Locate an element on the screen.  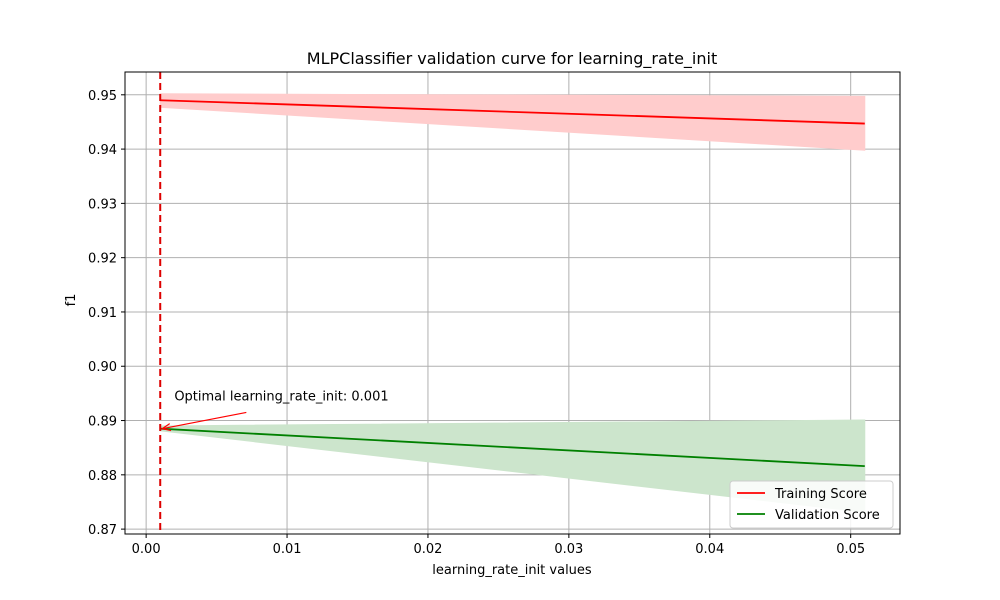
legend-box is located at coordinates (811, 504).